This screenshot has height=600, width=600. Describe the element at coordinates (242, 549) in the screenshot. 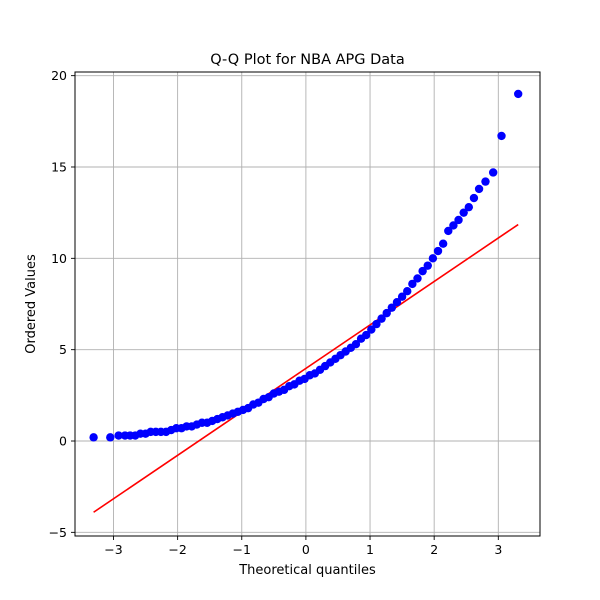

I see `x-tick-label: −1` at that location.